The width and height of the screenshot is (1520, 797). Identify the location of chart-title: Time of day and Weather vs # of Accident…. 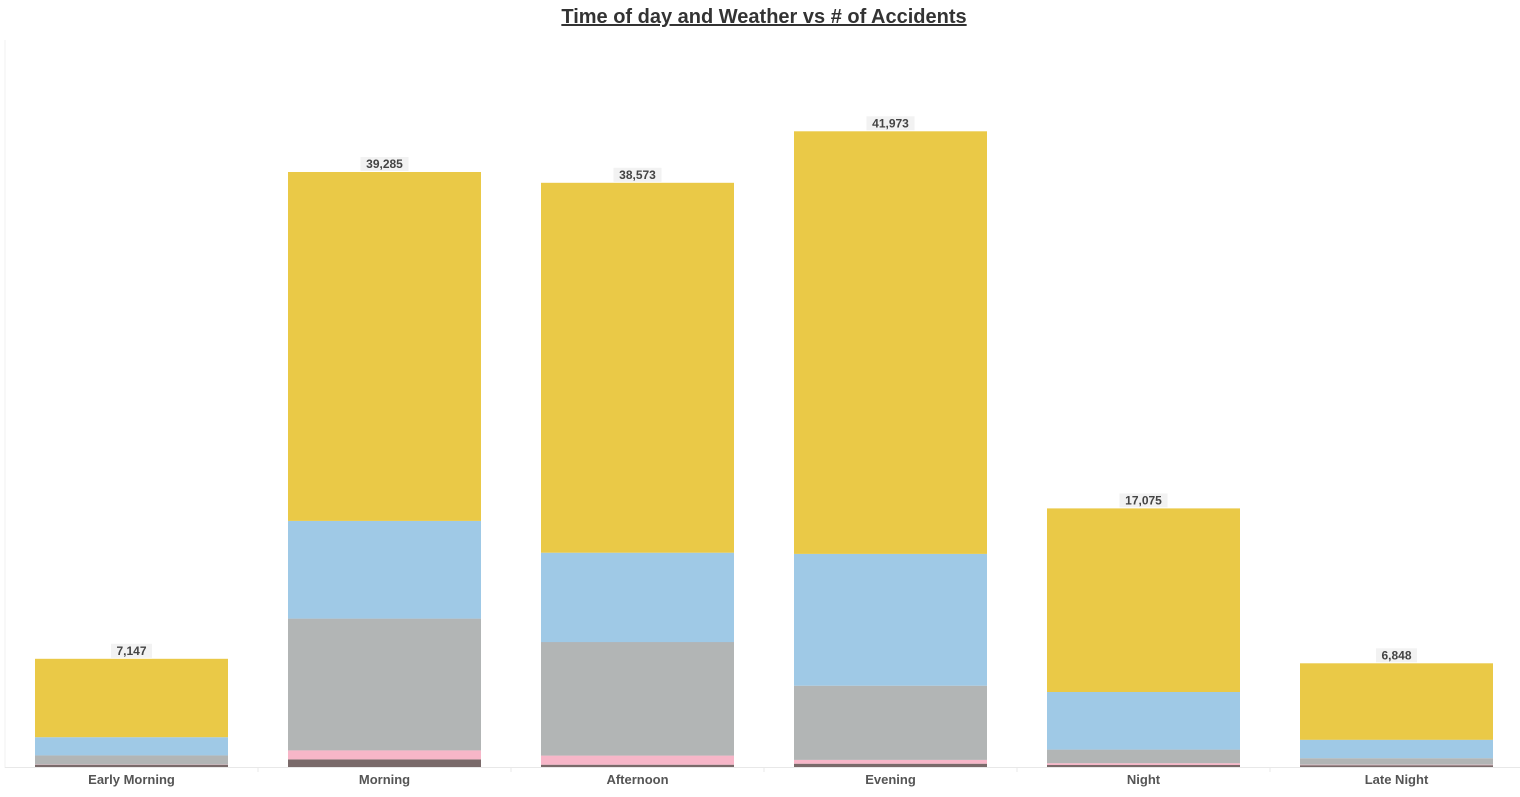
(764, 17).